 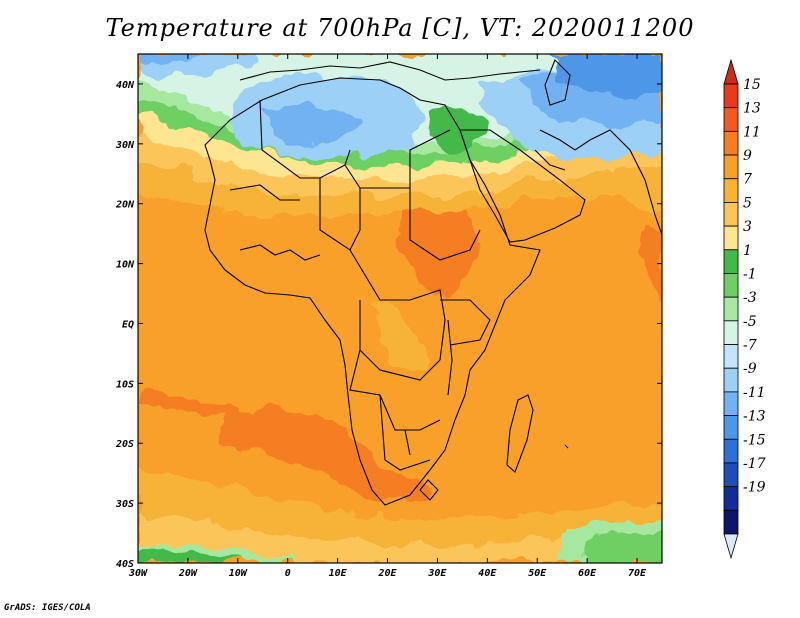 I want to click on colorbar-label: -13, so click(x=754, y=417).